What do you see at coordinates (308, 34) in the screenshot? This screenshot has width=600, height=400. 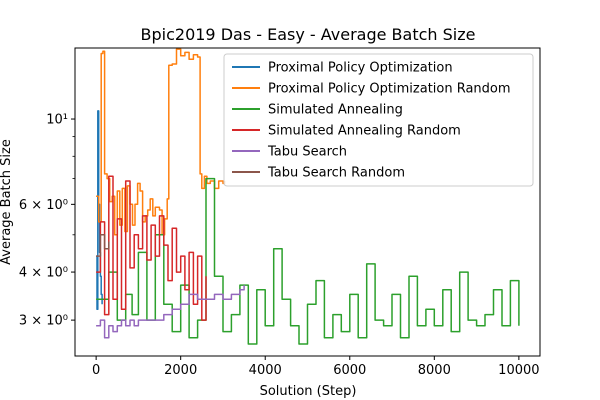 I see `chart-title: Bpic2019 Das - Easy - Average Batch Size` at bounding box center [308, 34].